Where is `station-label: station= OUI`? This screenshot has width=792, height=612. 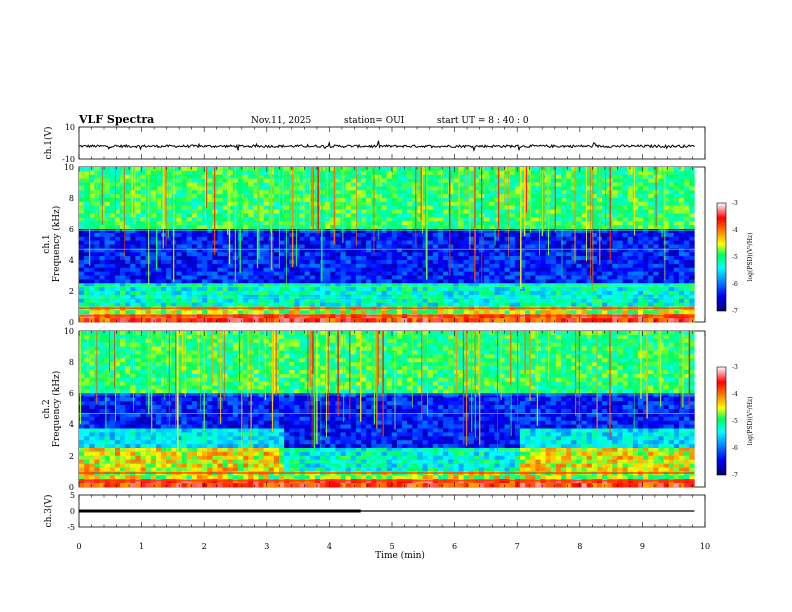
station-label: station= OUI is located at coordinates (374, 121).